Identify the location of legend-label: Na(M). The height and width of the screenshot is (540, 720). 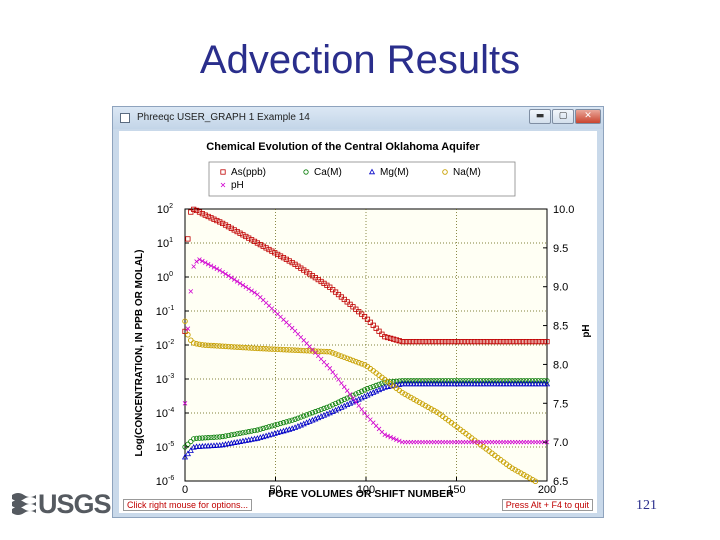
(467, 172).